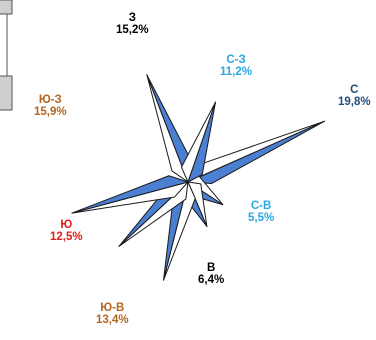 The width and height of the screenshot is (376, 340). I want to click on label-s: С 19,8%, so click(354, 96).